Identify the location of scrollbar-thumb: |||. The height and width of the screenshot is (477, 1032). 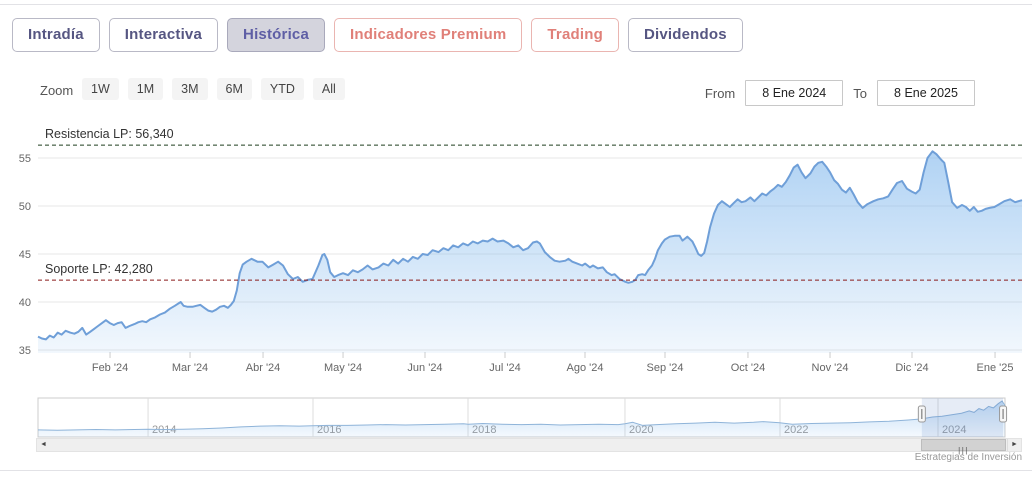
(963, 447).